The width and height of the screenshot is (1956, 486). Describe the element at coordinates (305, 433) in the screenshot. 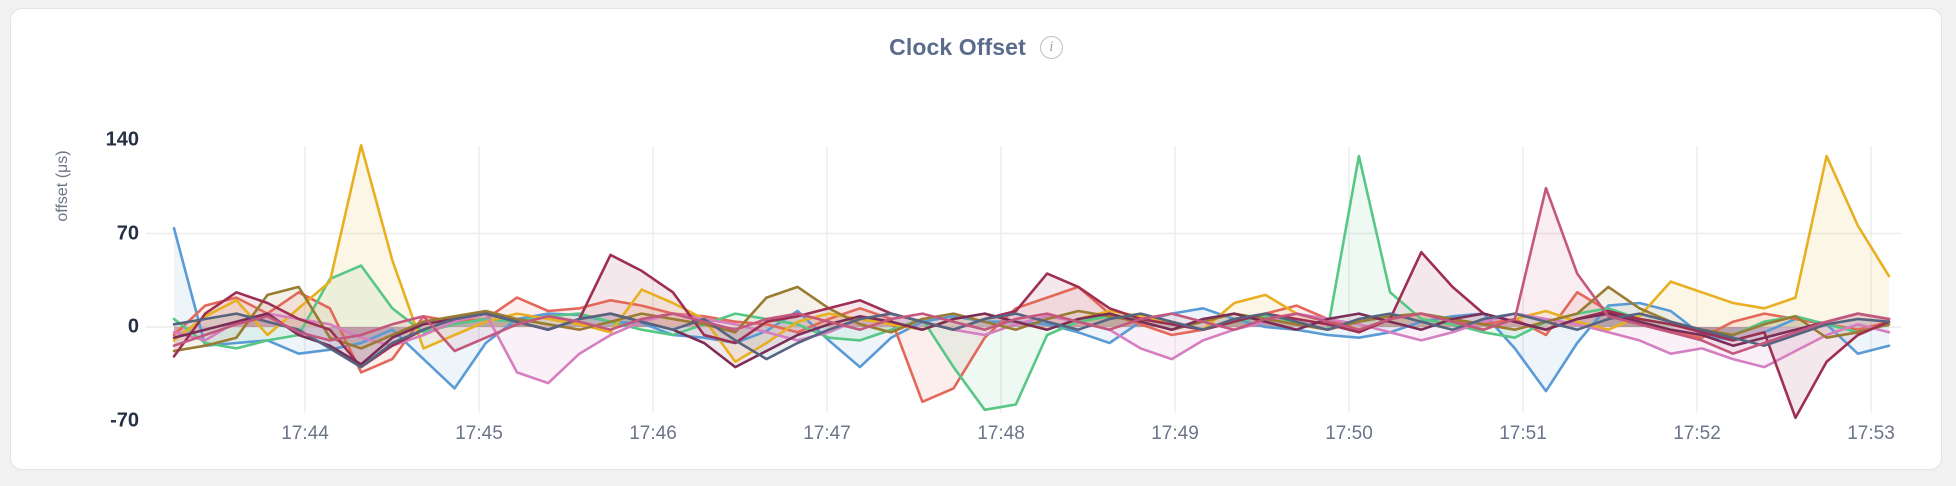

I see `x-tick-label: 17:44` at that location.